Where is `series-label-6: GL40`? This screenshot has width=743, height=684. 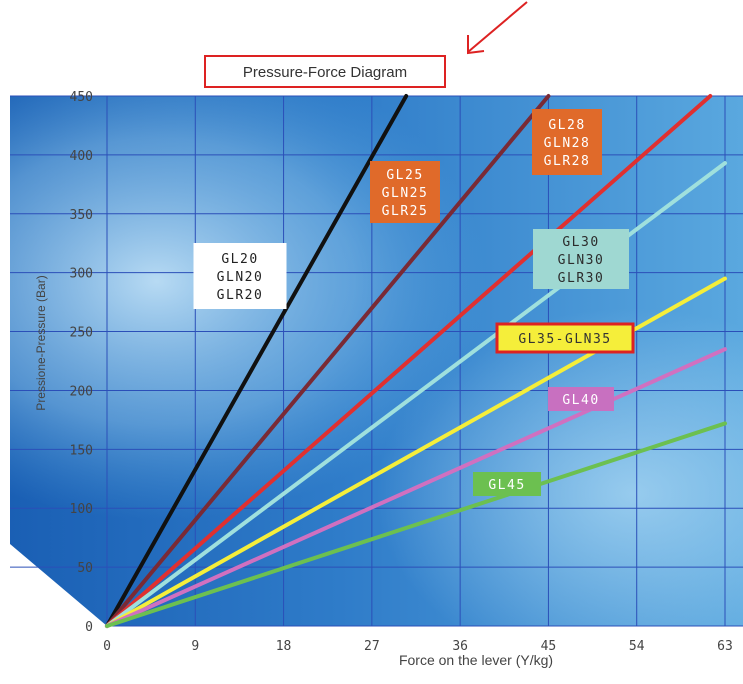 series-label-6: GL40 is located at coordinates (581, 399).